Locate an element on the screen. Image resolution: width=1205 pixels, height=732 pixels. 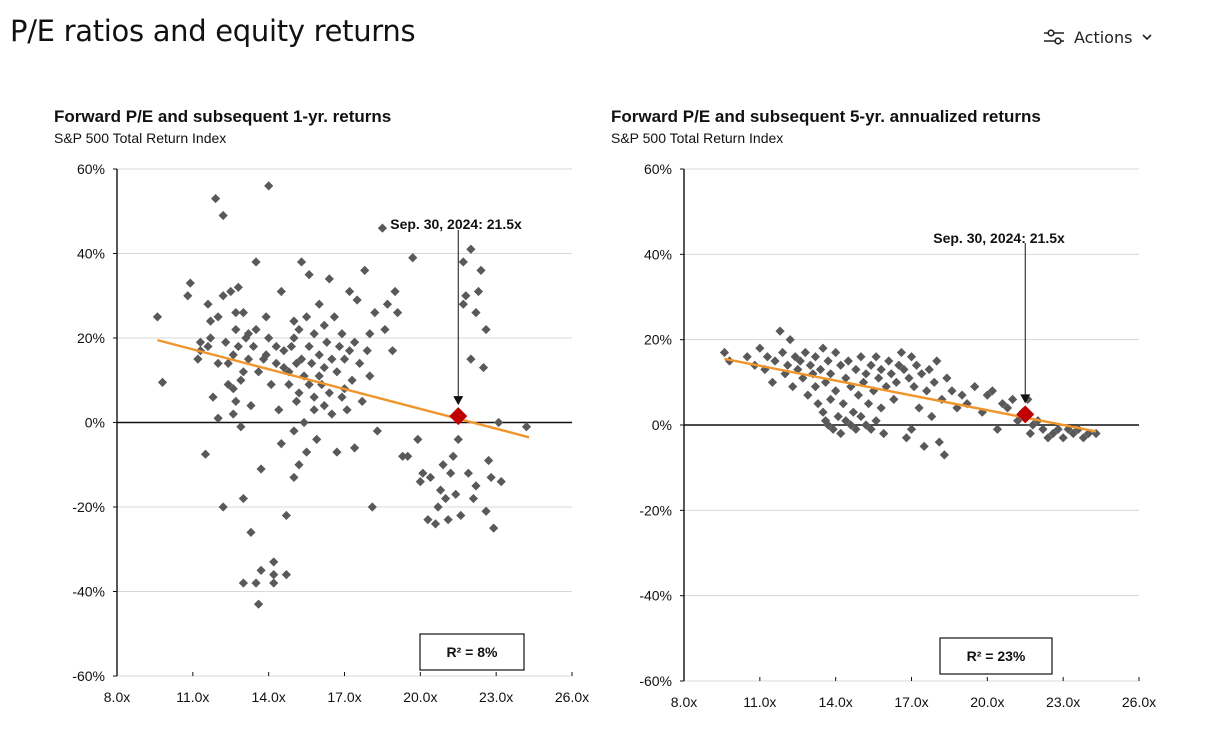
x-tick-label: 17.0x is located at coordinates (911, 702).